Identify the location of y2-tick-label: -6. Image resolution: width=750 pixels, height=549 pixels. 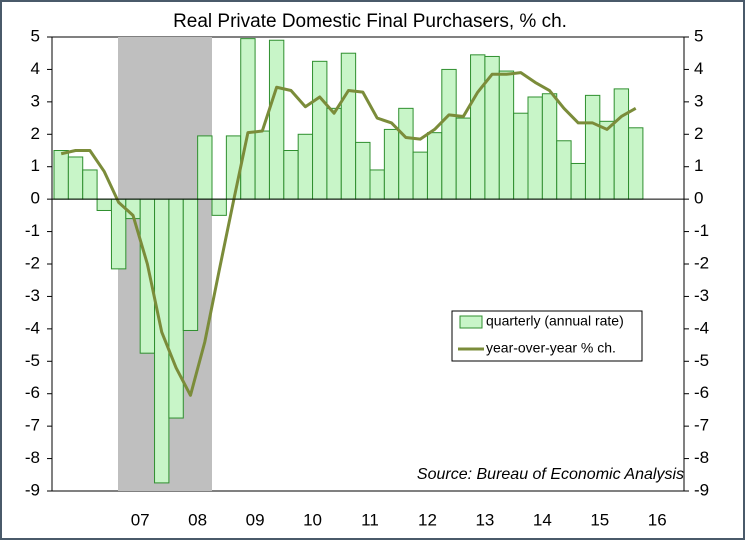
(701, 392).